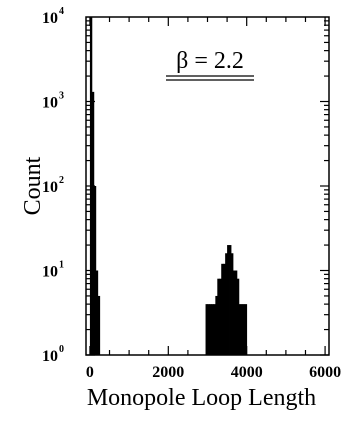 The image size is (356, 425). What do you see at coordinates (325, 372) in the screenshot?
I see `x-tick-label: 6000` at bounding box center [325, 372].